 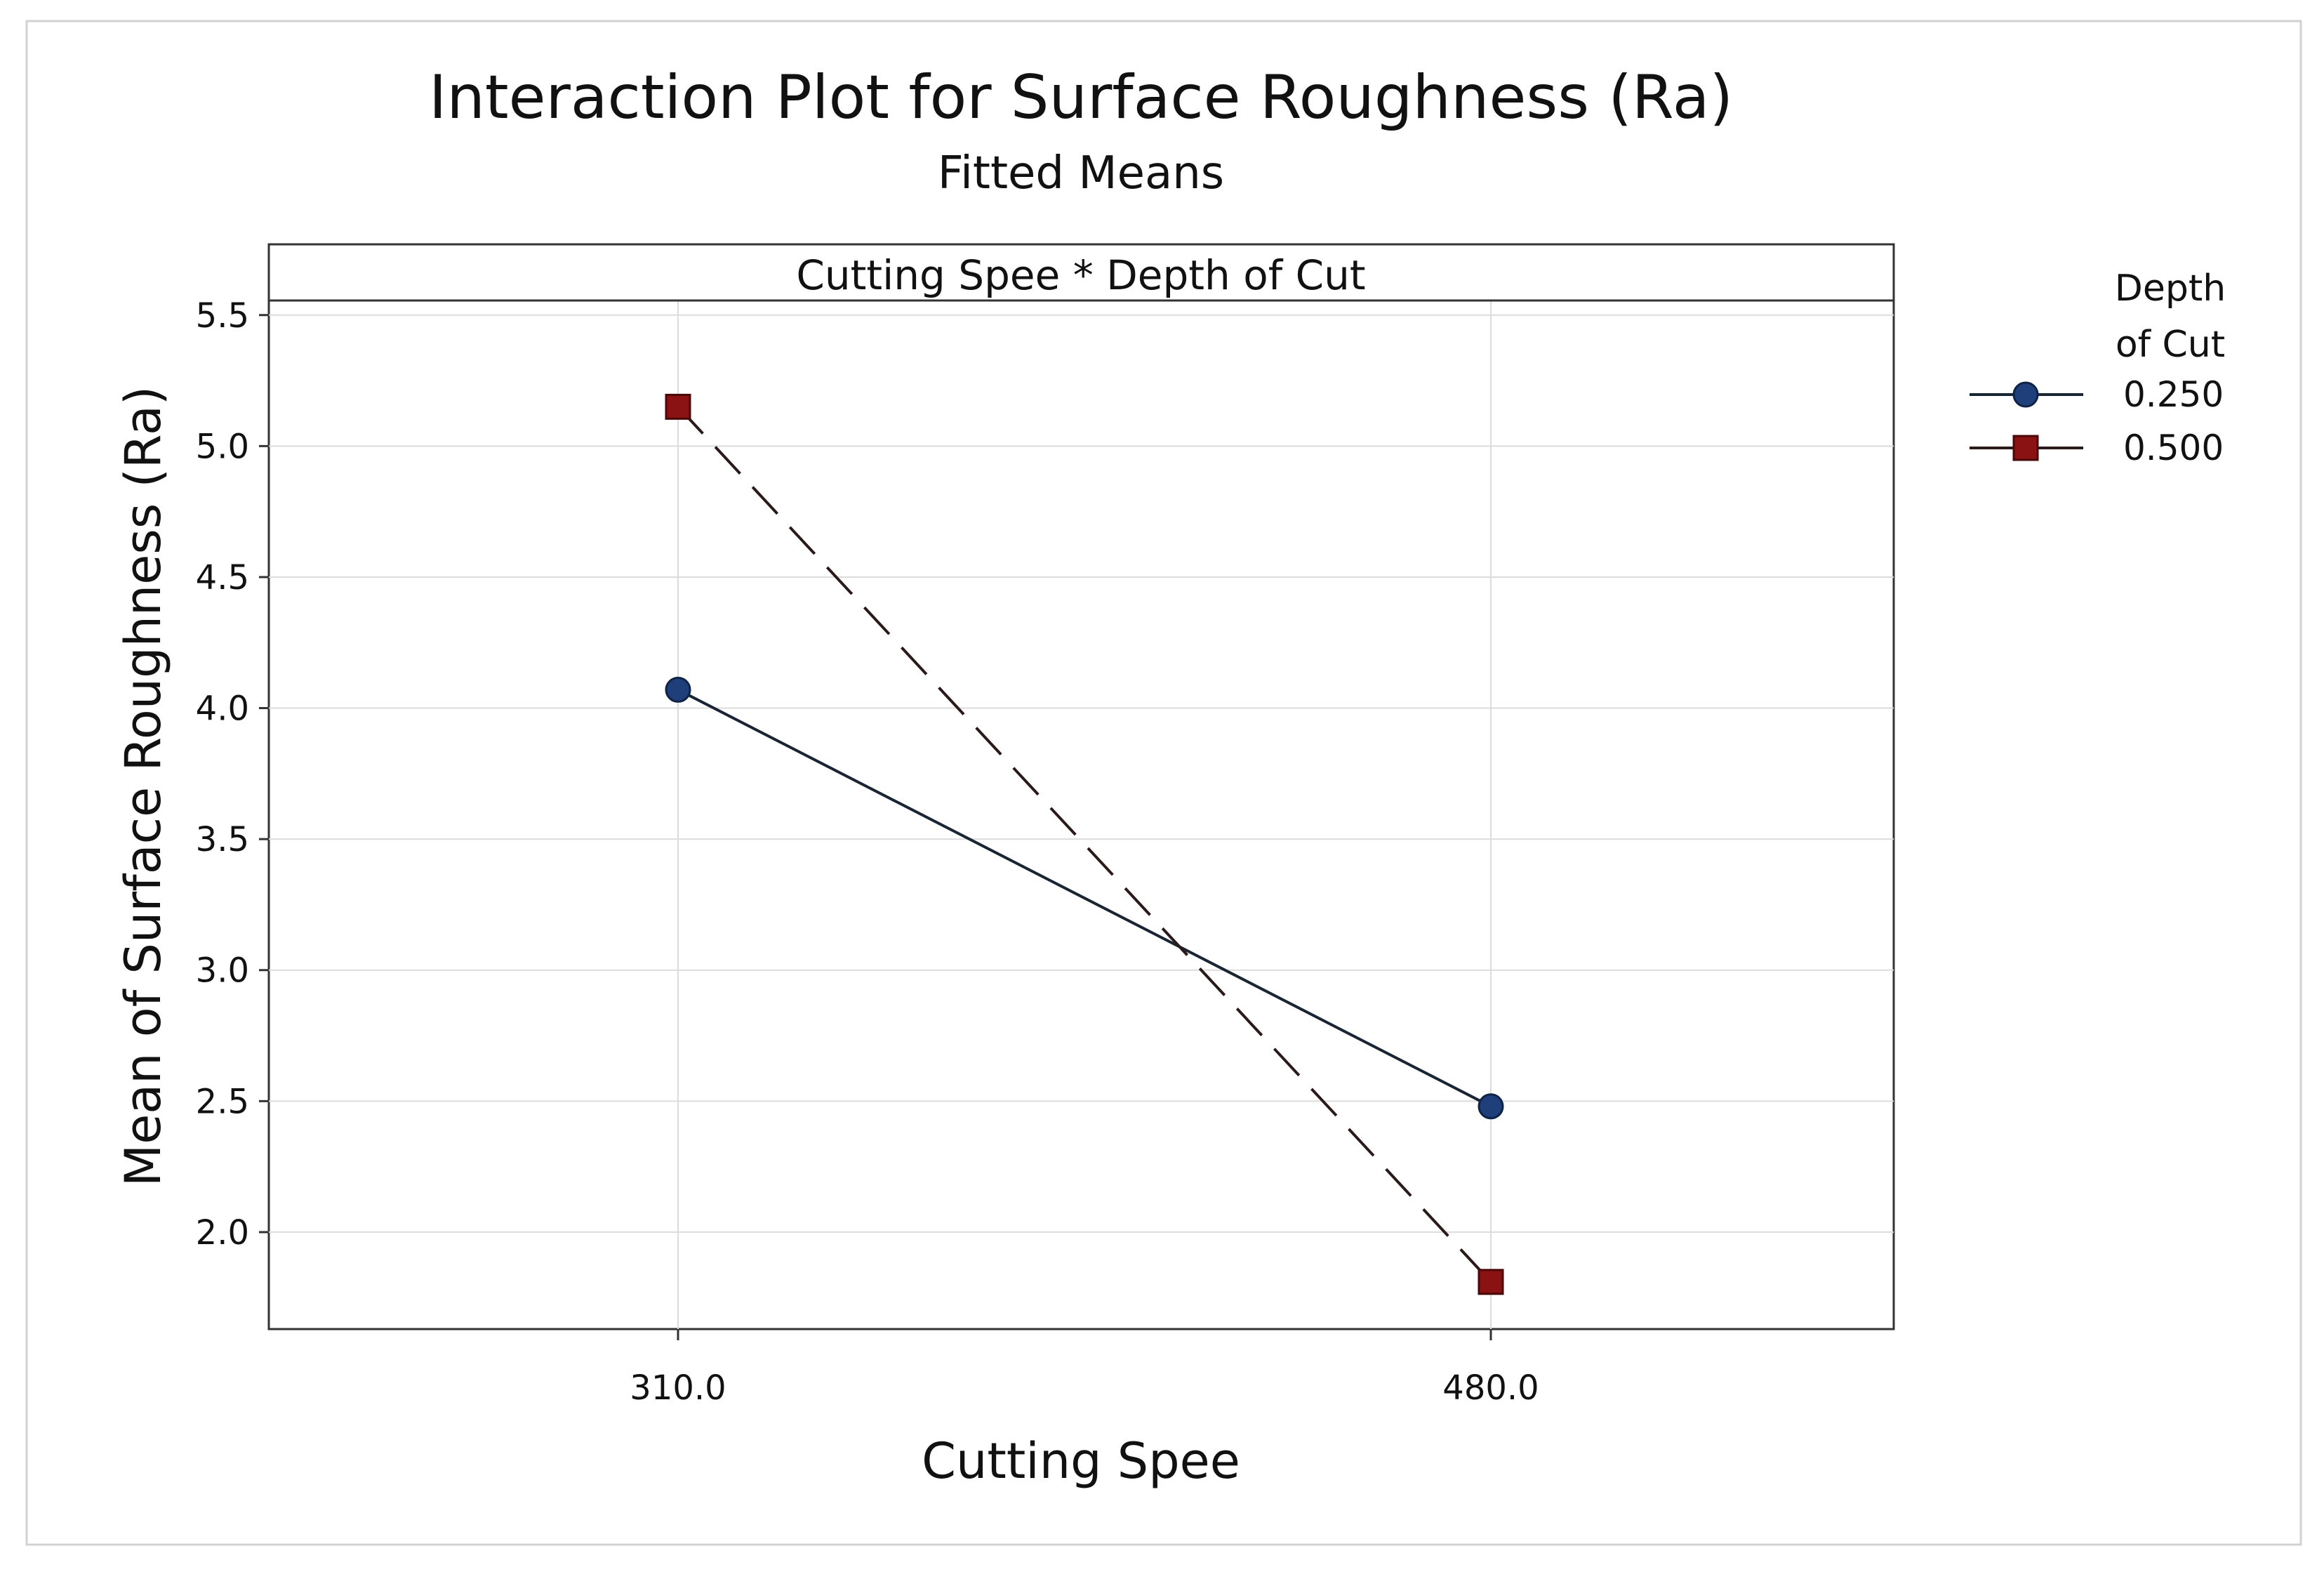 I want to click on series-line-0.250, so click(x=1084, y=898).